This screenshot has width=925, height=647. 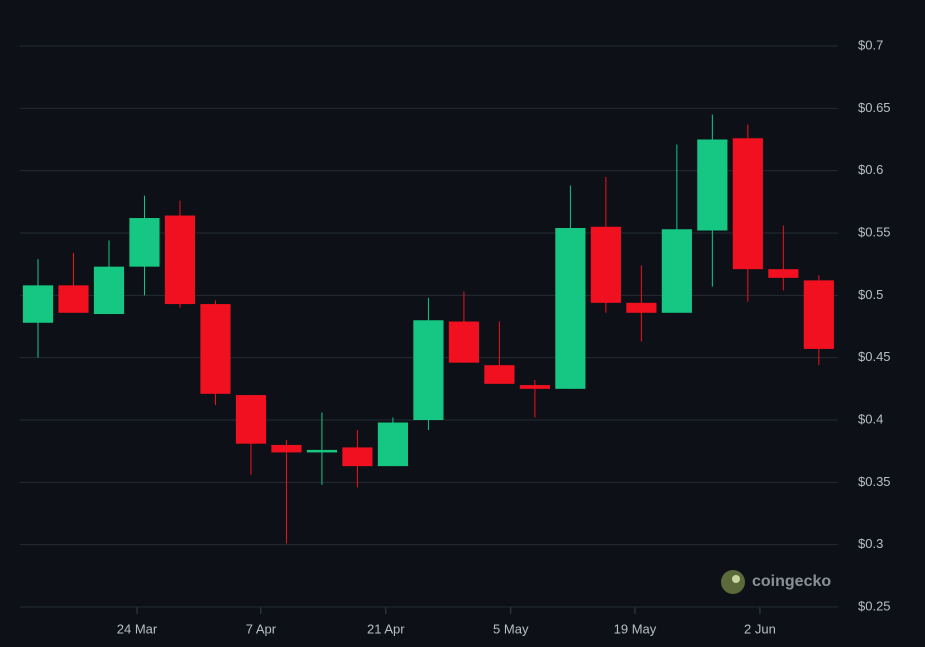 What do you see at coordinates (874, 356) in the screenshot?
I see `y-tick-label: $0.45` at bounding box center [874, 356].